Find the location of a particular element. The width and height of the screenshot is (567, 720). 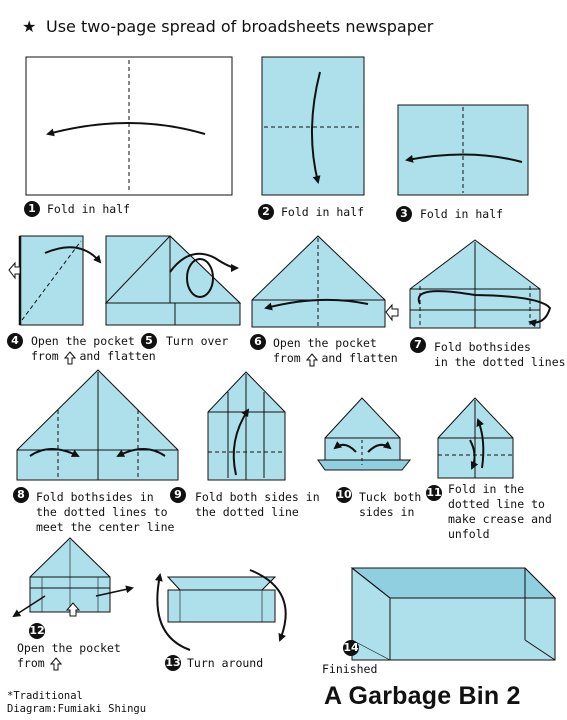

step-2-diagram is located at coordinates (313, 126).